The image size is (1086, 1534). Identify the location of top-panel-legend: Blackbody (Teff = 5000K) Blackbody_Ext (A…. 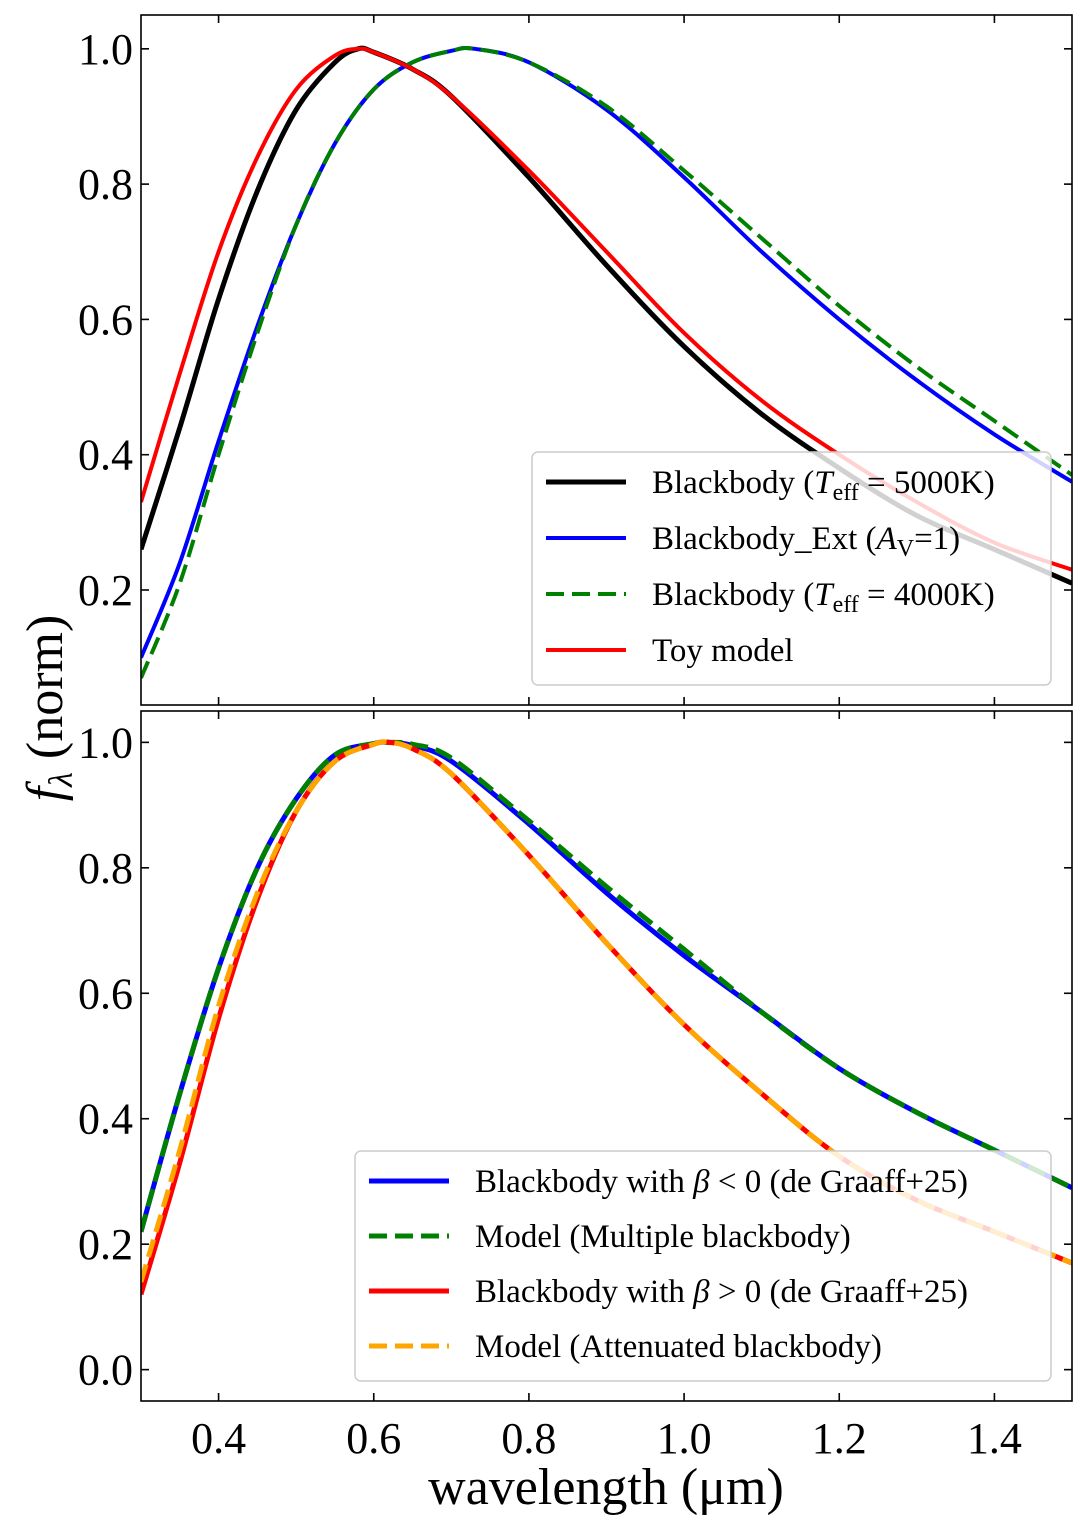
(791, 568).